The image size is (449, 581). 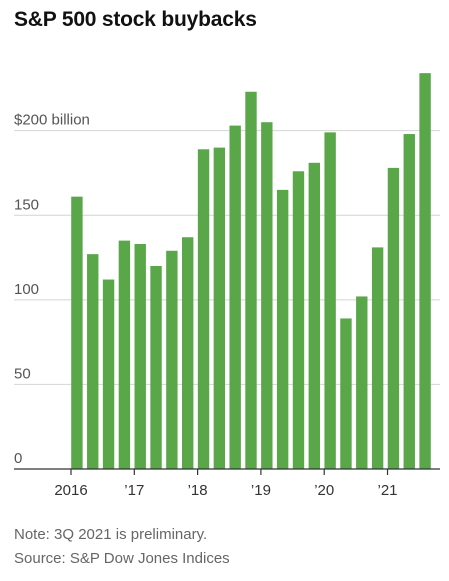 I want to click on y-tick-labels: 0 50 100 150 $200 billion, so click(x=52, y=289).